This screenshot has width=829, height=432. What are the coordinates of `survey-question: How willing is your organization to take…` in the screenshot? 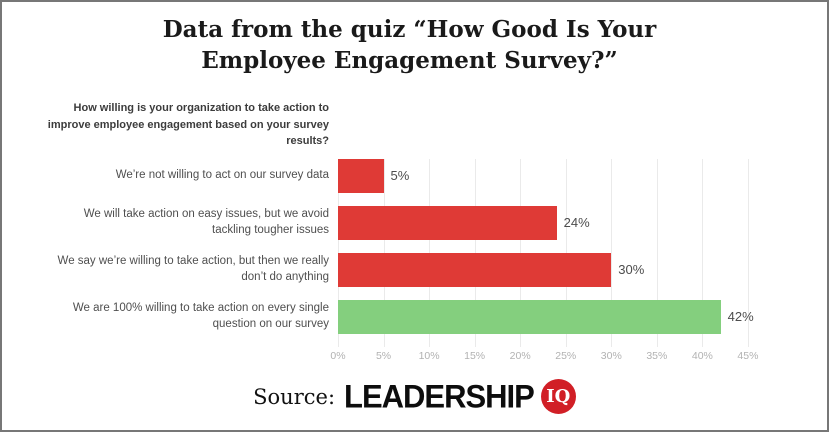 It's located at (188, 125).